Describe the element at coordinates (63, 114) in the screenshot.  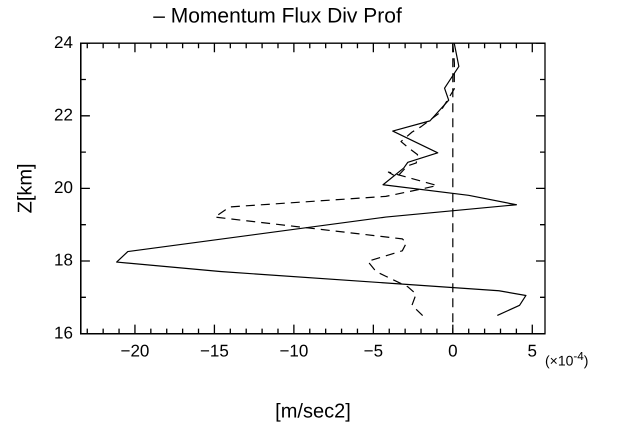
I see `y-tick-label: 22` at that location.